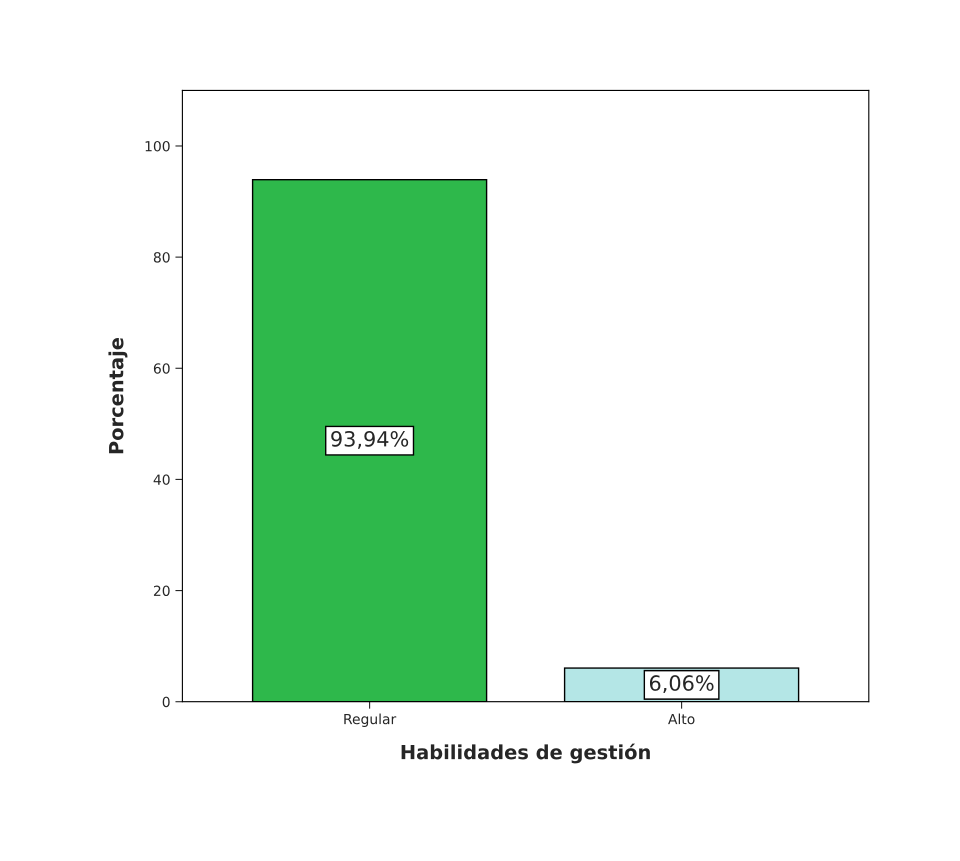 The image size is (960, 861). I want to click on data-label: 93,94%, so click(369, 439).